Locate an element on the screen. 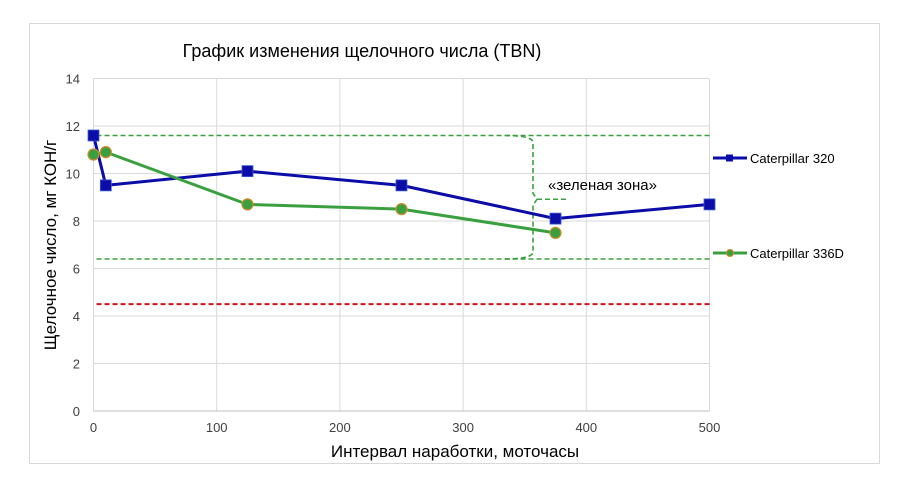 The width and height of the screenshot is (902, 501). x-tick-label: 500 is located at coordinates (710, 427).